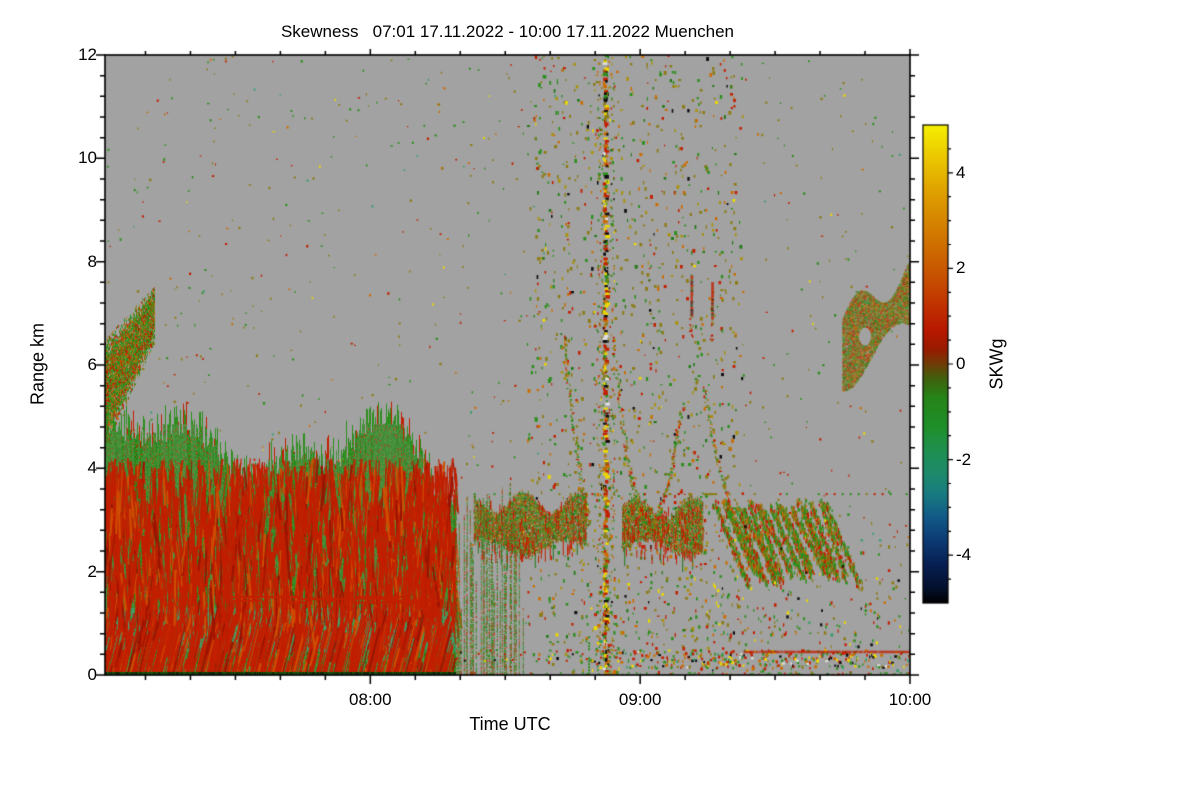 Image resolution: width=1200 pixels, height=800 pixels. Describe the element at coordinates (961, 172) in the screenshot. I see `colorbar-tick-label: 4` at that location.